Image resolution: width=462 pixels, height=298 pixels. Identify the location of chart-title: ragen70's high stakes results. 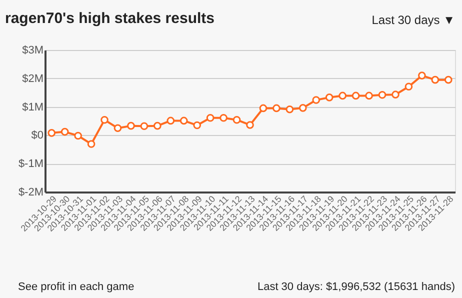
(109, 18).